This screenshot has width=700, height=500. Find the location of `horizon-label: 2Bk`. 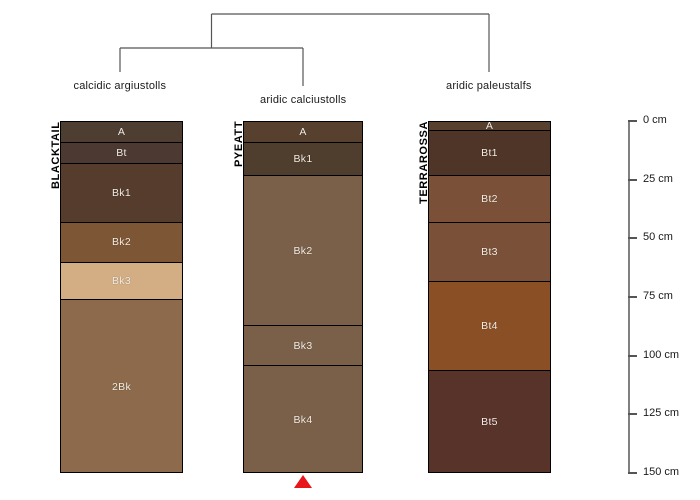

horizon-label: 2Bk is located at coordinates (121, 387).